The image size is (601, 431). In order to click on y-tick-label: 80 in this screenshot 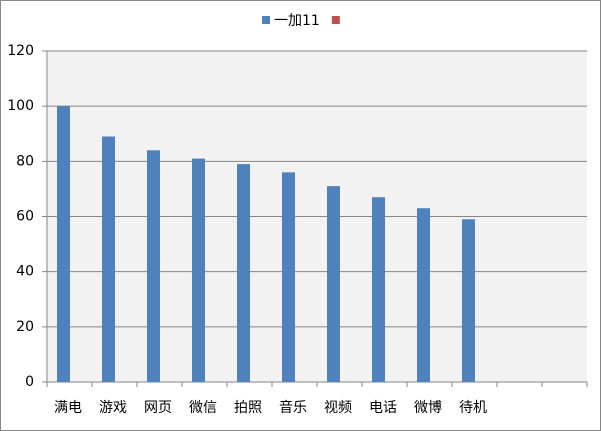, I will do `click(25, 161)`.